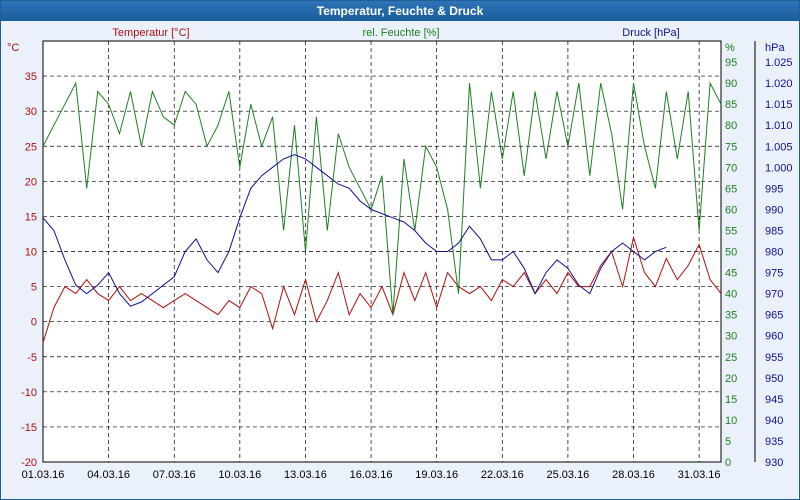  I want to click on y-left-tick-label: 35, so click(31, 77).